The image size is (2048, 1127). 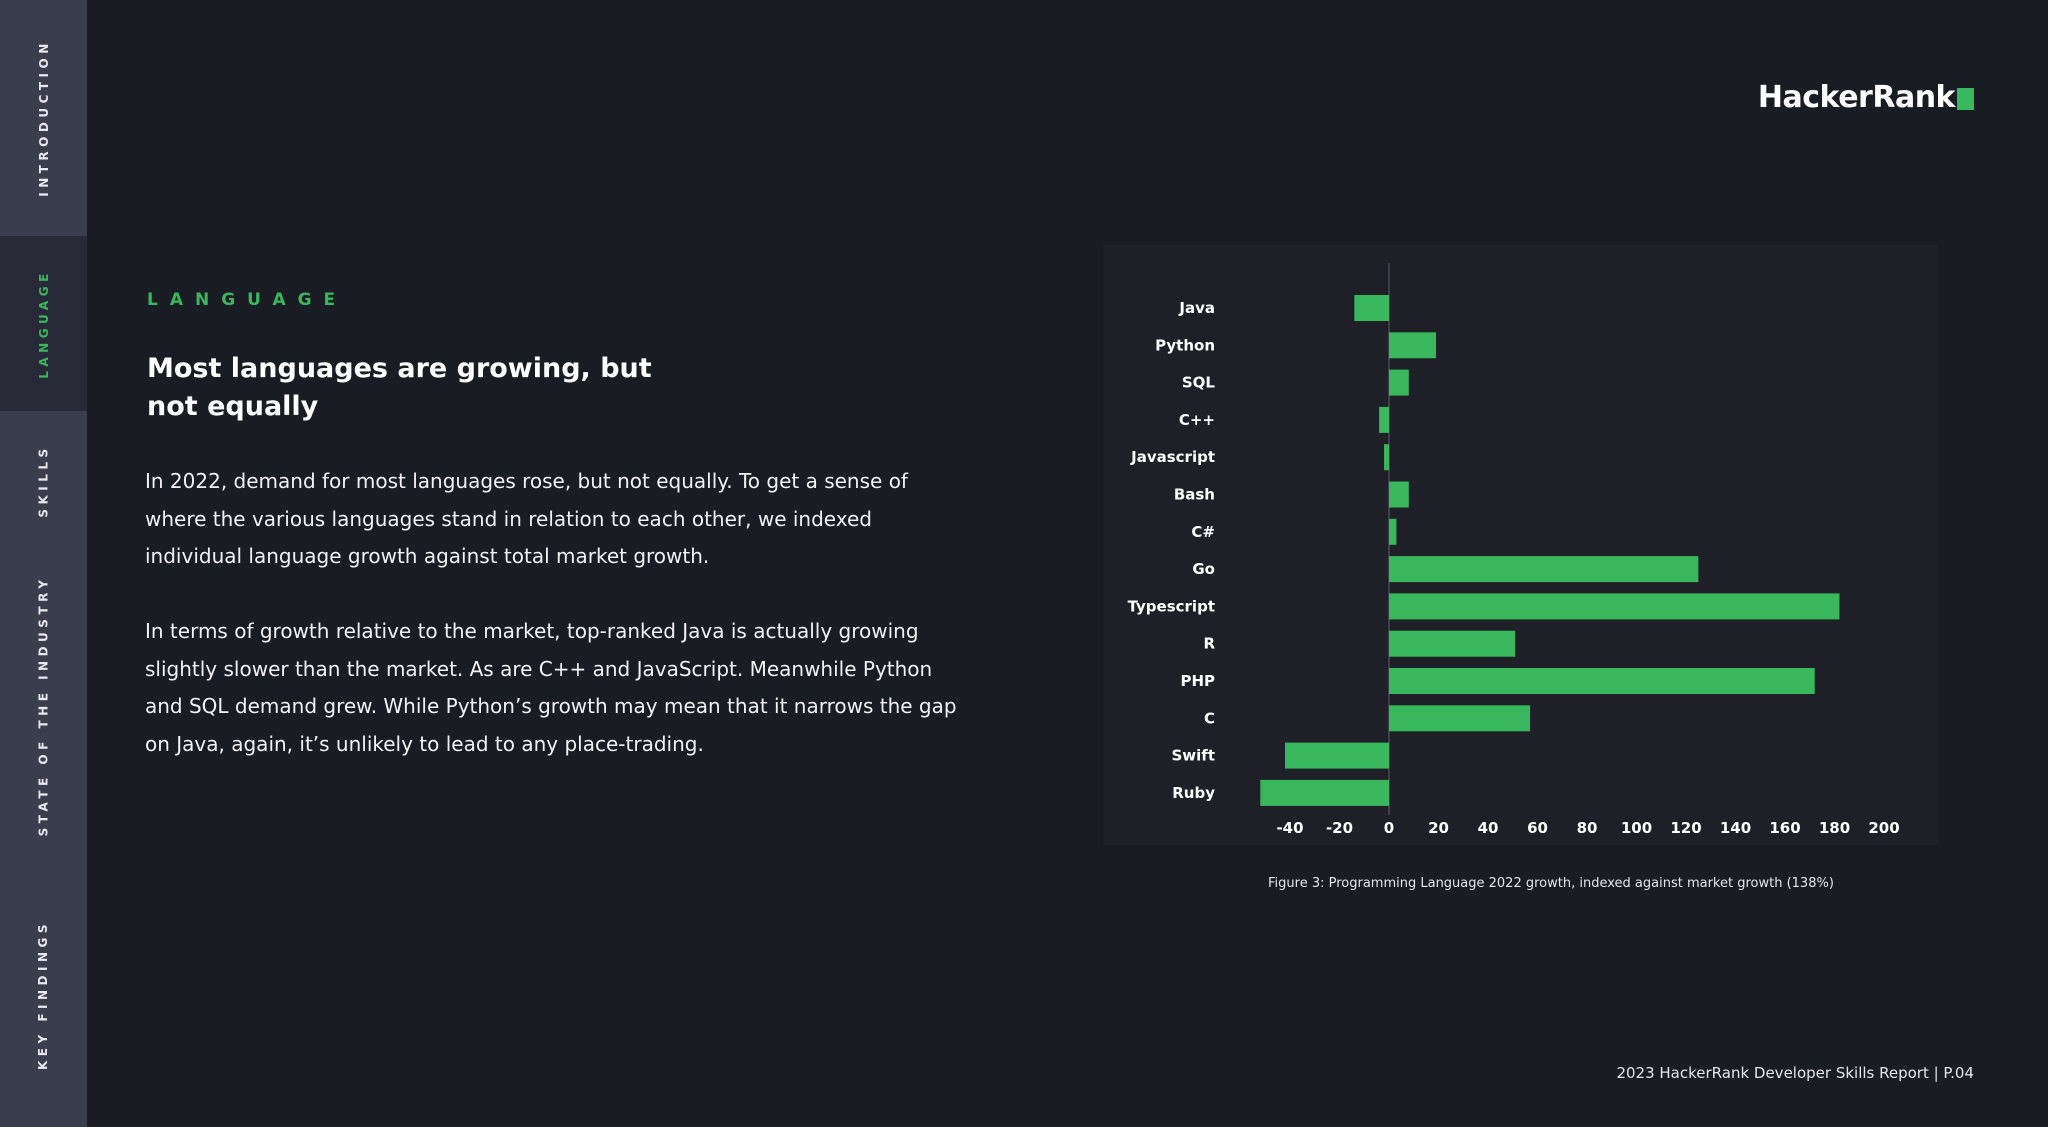 I want to click on x-tick-label: 80, so click(x=1587, y=828).